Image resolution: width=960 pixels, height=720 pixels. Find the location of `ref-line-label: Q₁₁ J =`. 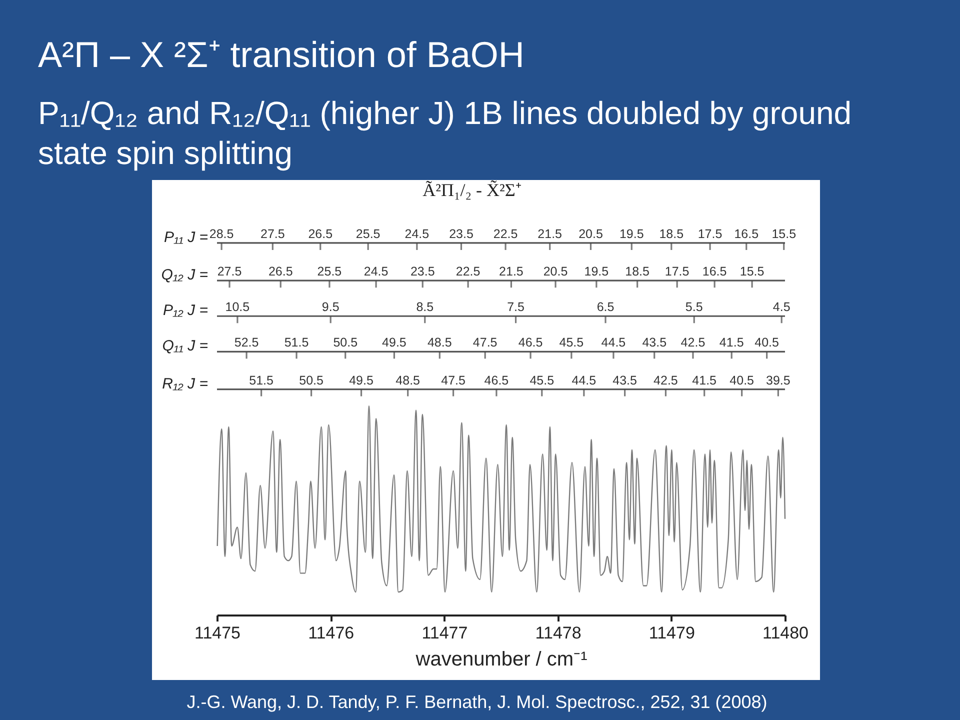

ref-line-label: Q₁₁ J = is located at coordinates (185, 346).